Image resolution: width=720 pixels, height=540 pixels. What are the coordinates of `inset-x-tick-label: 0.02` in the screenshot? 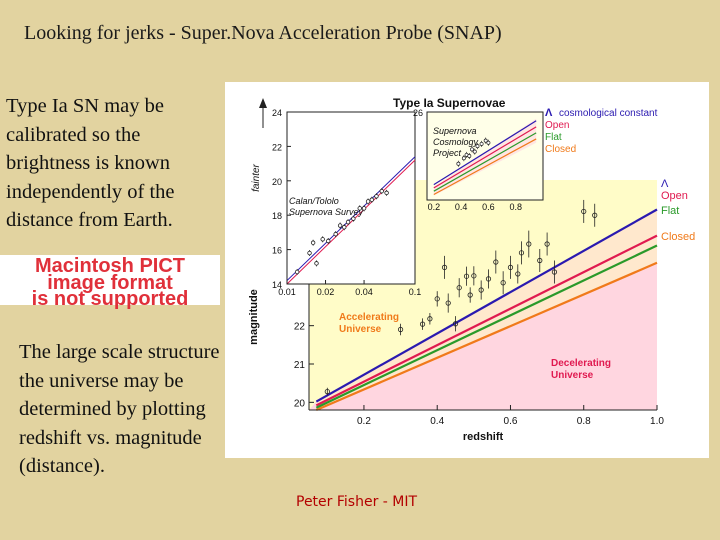 It's located at (326, 292).